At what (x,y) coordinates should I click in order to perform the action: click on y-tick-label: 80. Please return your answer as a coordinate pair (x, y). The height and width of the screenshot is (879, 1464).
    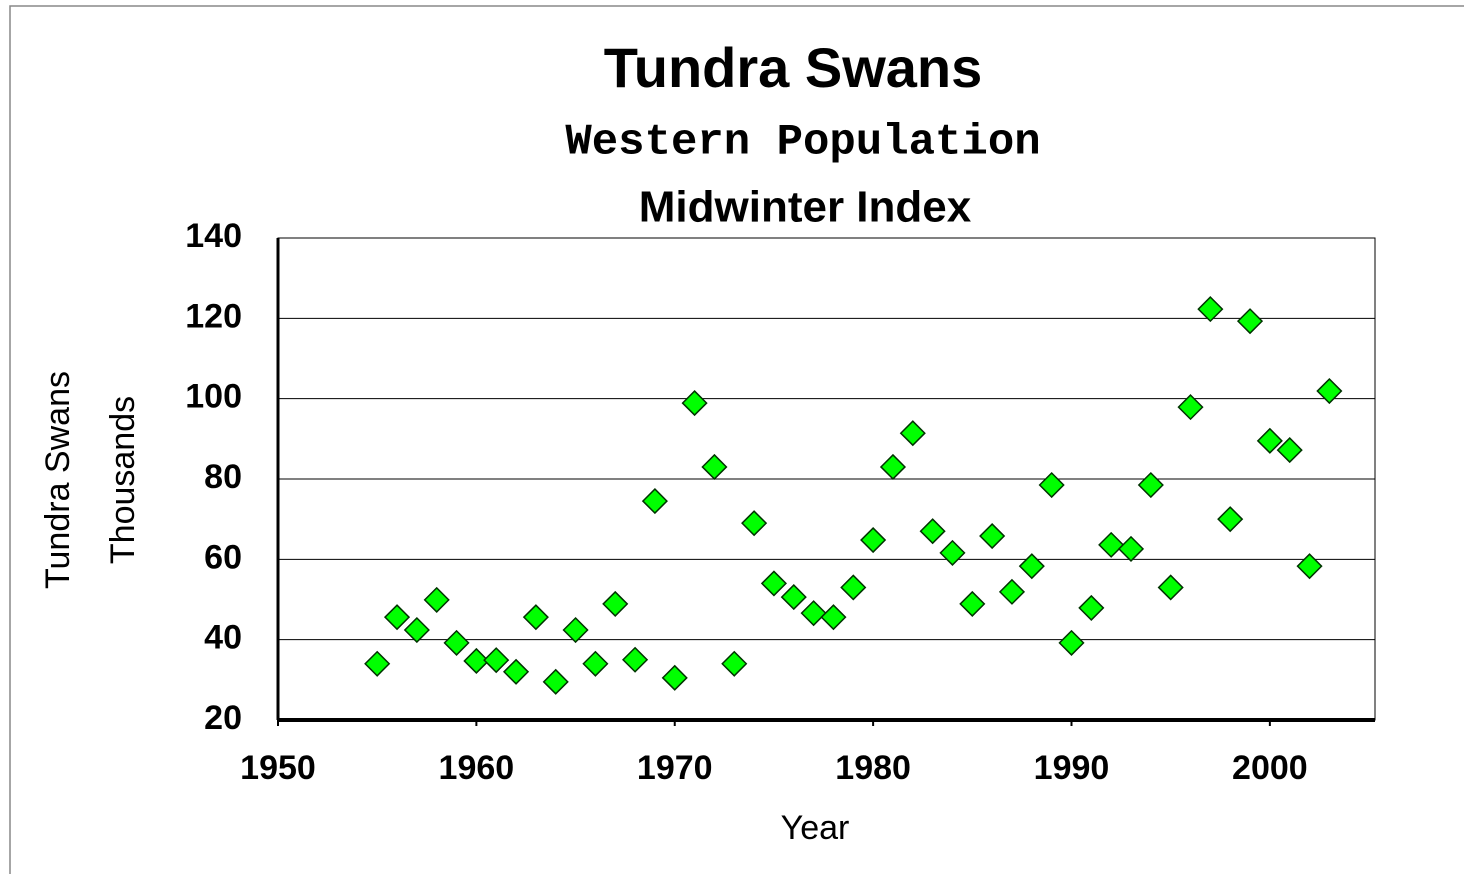
    Looking at the image, I should click on (223, 477).